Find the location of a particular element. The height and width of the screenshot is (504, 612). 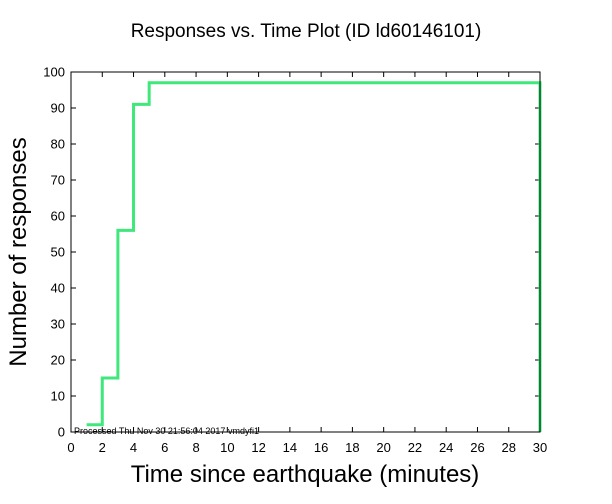

y-tick-label-100: 100 is located at coordinates (54, 72).